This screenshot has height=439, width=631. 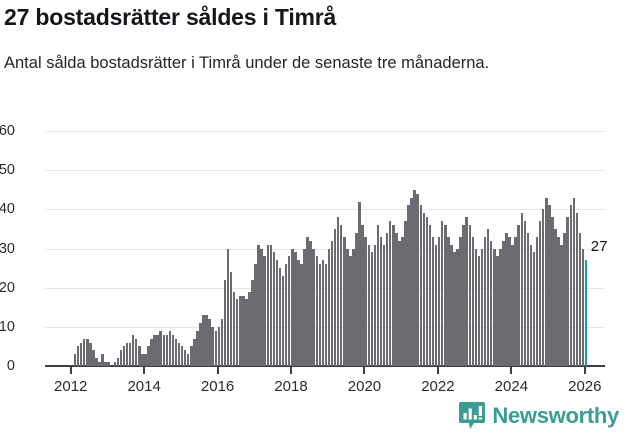 I want to click on x-axis-tick-label: 2014, so click(x=144, y=386).